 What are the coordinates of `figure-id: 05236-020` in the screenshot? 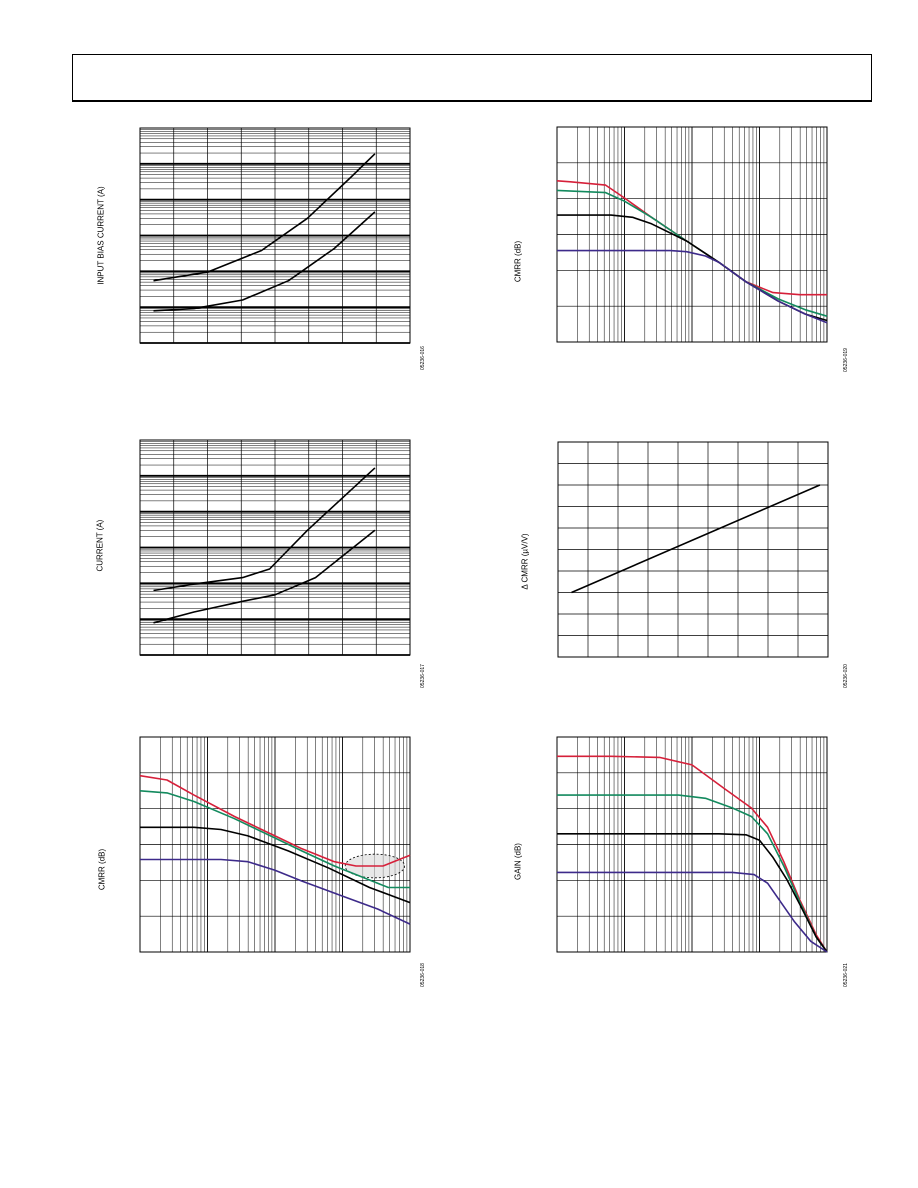 It's located at (846, 676).